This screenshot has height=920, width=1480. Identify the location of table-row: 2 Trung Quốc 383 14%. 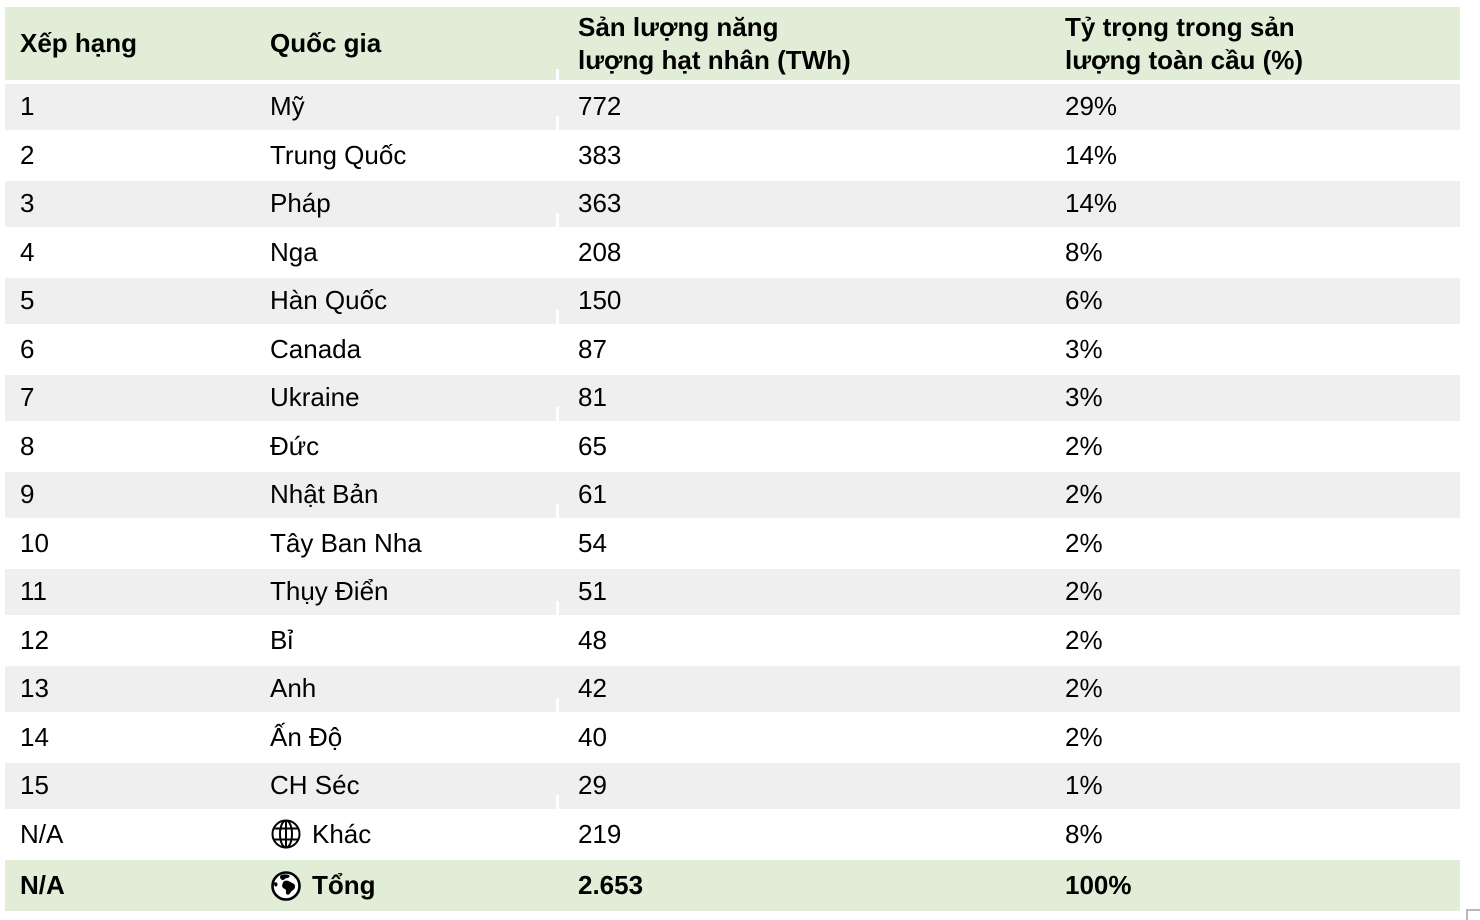
(732, 156).